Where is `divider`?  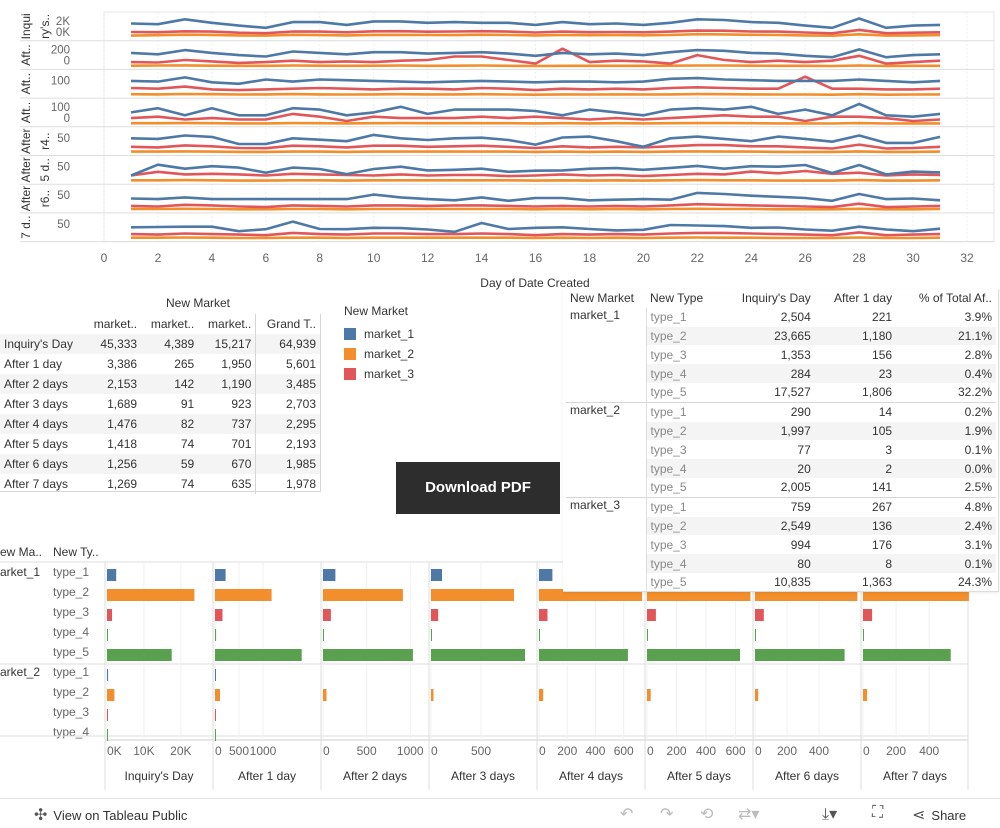 divider is located at coordinates (160, 491).